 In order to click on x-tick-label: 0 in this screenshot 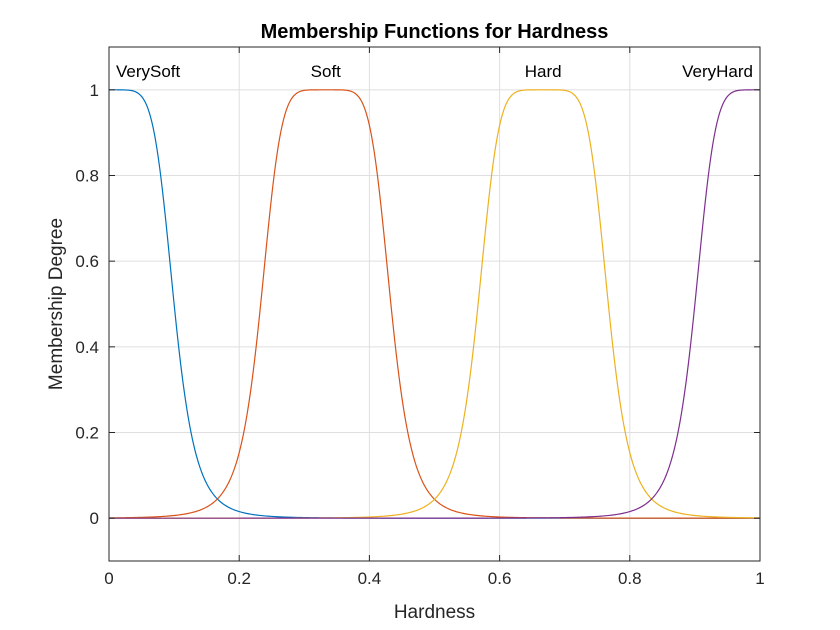, I will do `click(108, 578)`.